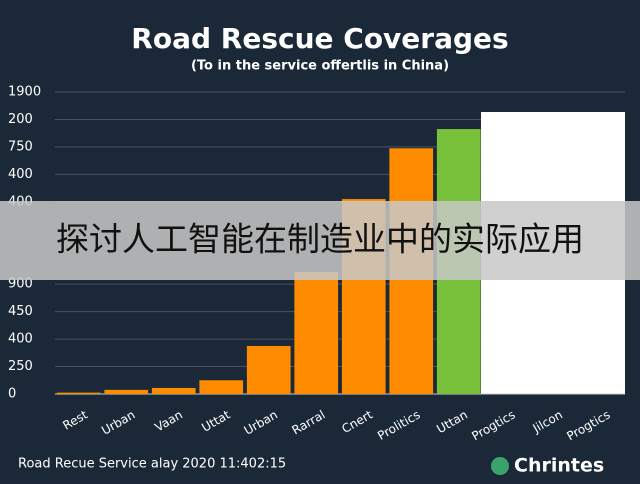 The height and width of the screenshot is (484, 640). What do you see at coordinates (75, 419) in the screenshot?
I see `x-tick-label: Rest` at bounding box center [75, 419].